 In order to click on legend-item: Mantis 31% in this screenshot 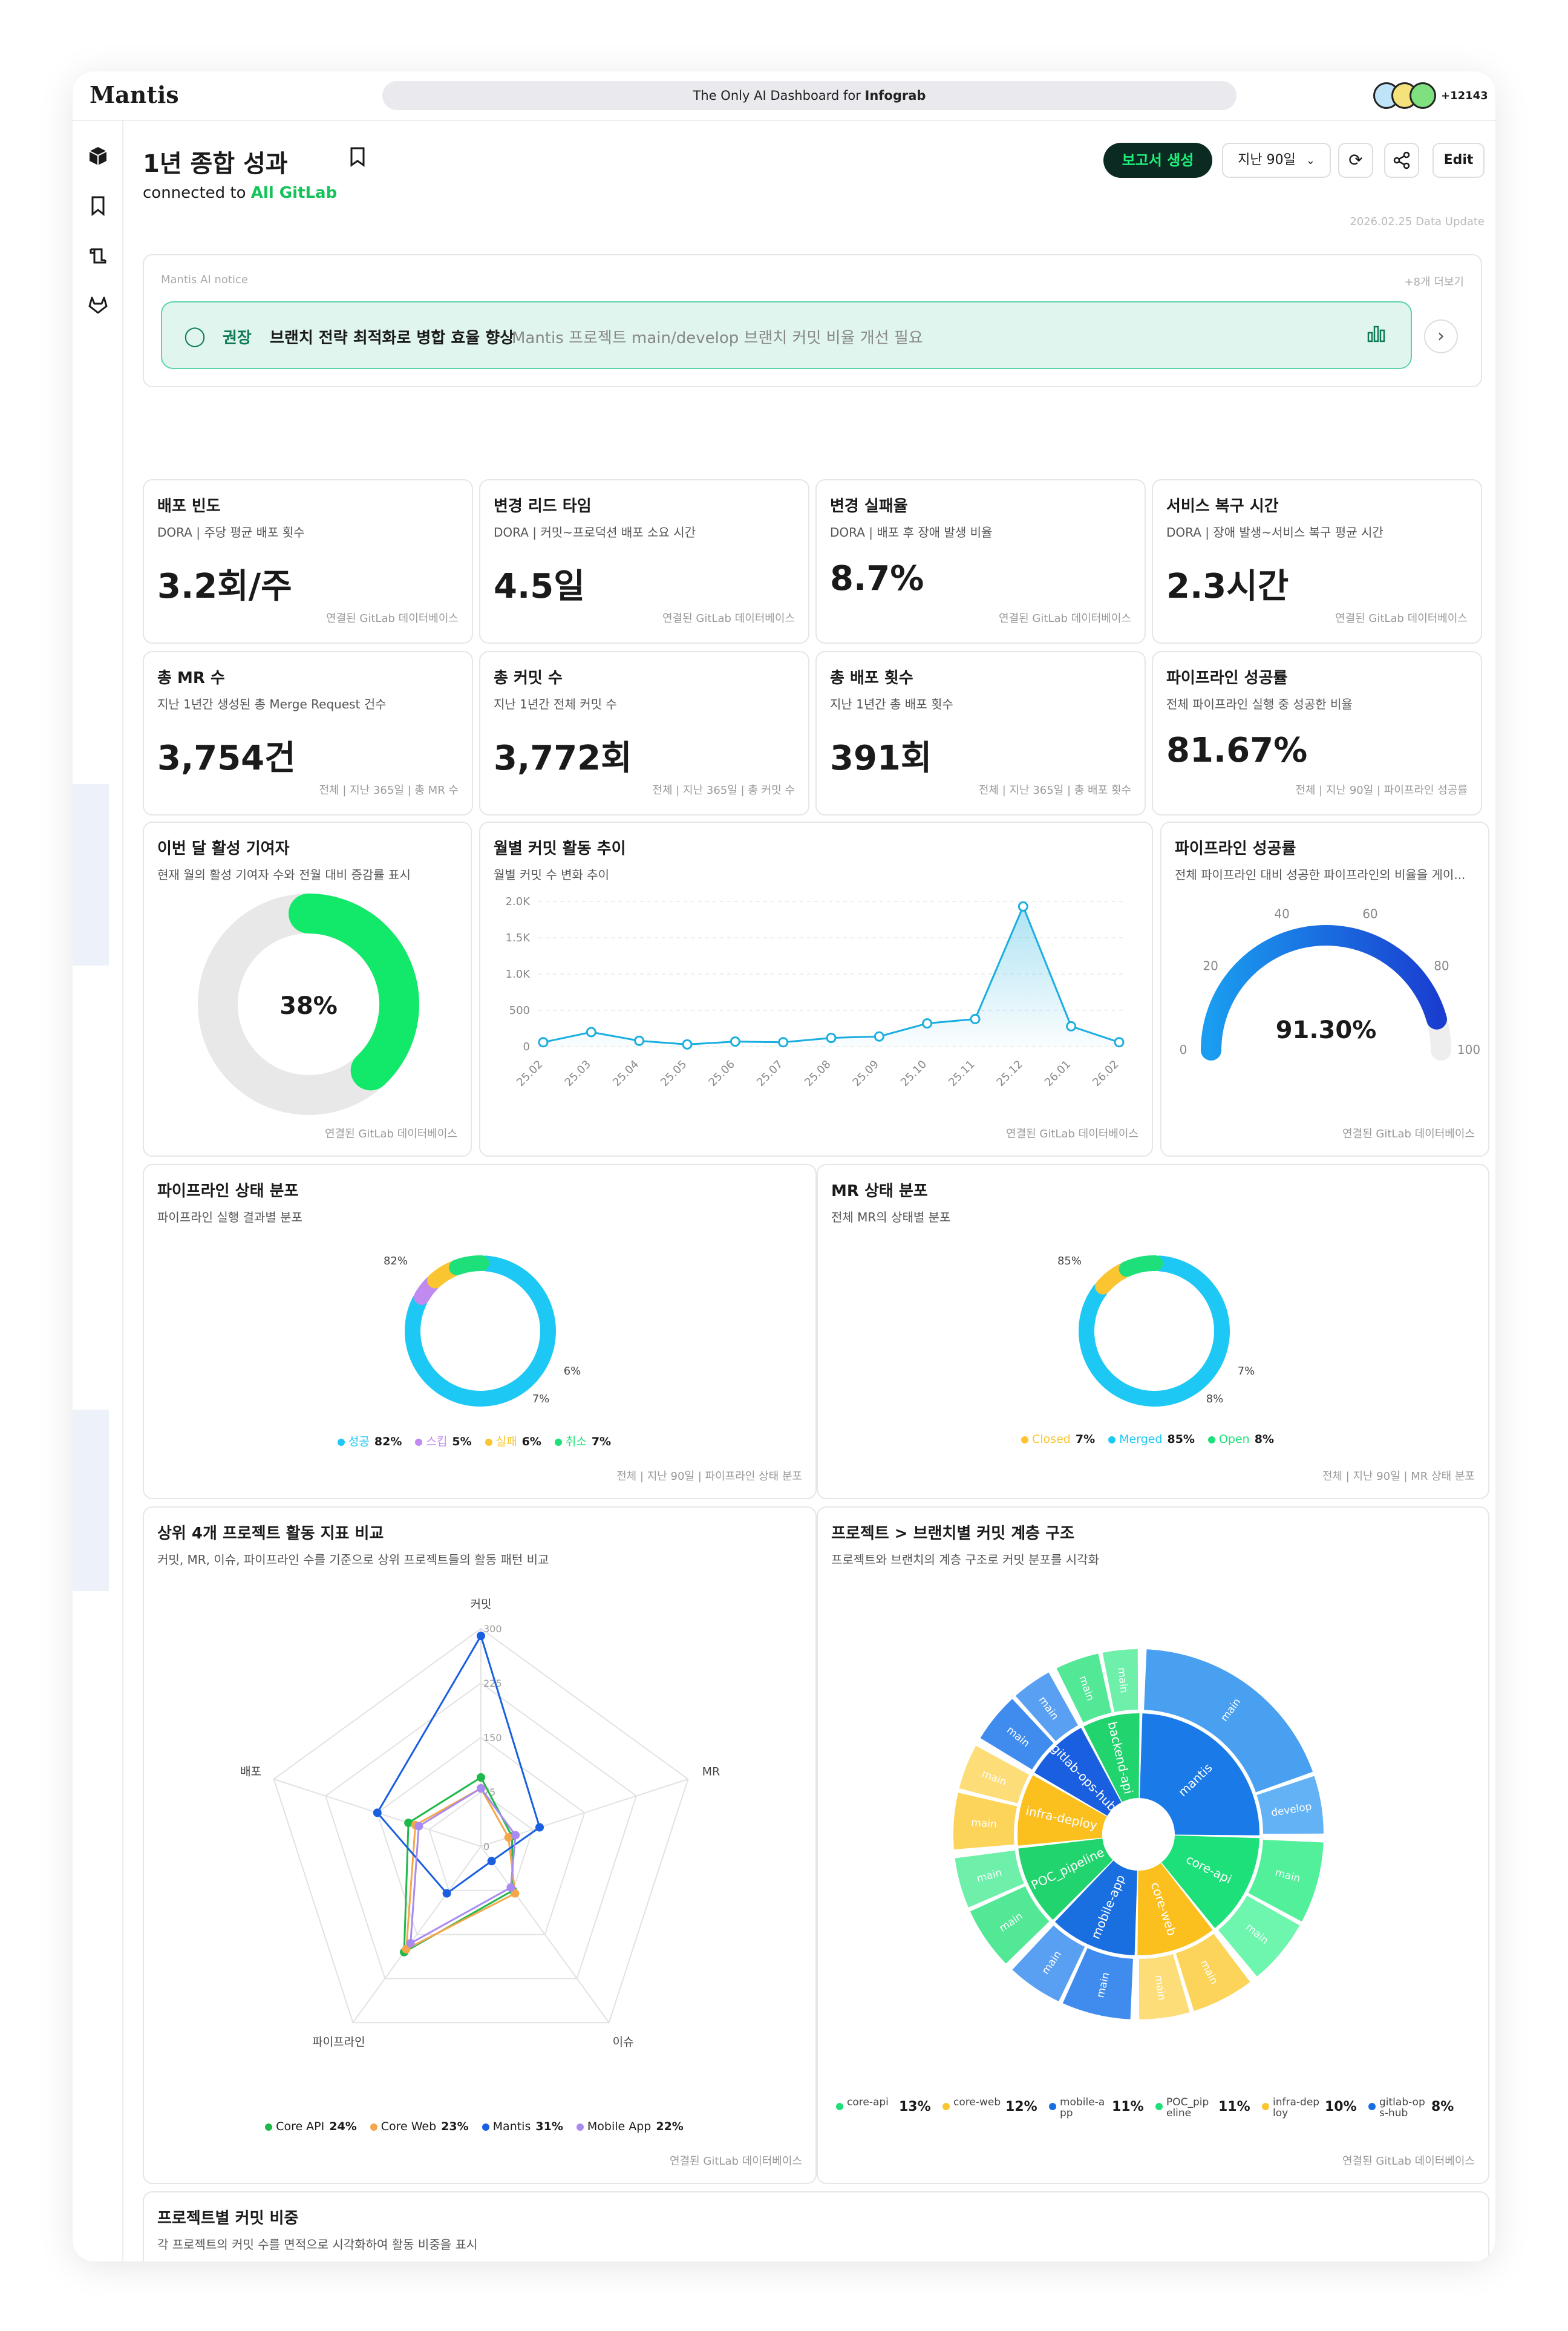, I will do `click(522, 2126)`.